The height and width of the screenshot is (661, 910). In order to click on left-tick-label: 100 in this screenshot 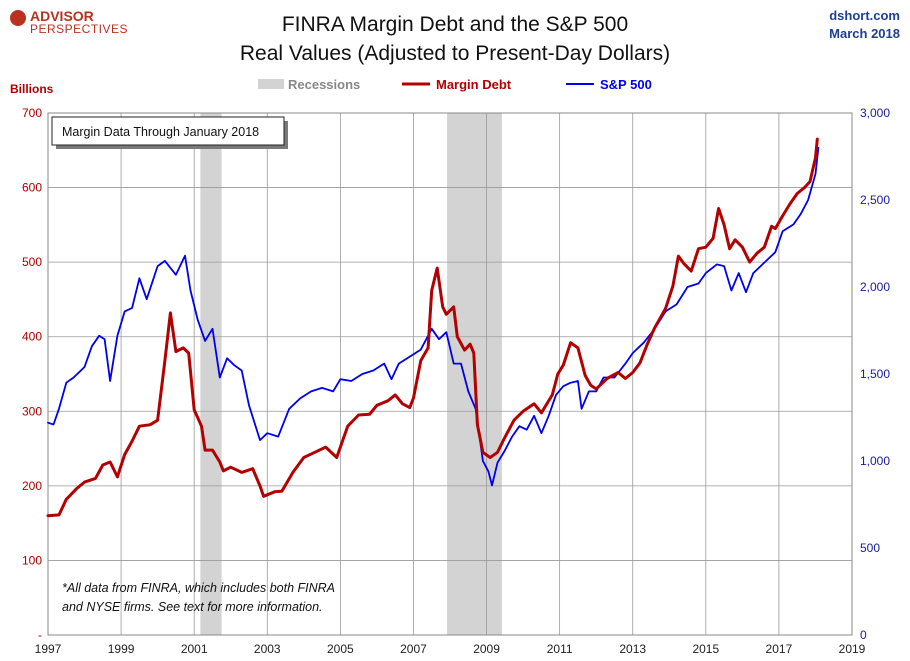, I will do `click(32, 560)`.